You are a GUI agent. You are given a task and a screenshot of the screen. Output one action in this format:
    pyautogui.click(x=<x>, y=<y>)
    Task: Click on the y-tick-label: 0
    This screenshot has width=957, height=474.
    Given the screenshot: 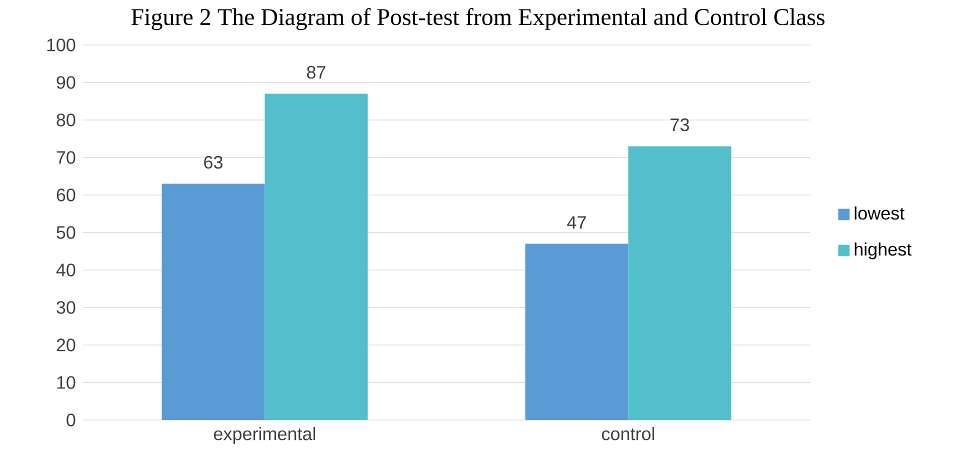 What is the action you would take?
    pyautogui.click(x=71, y=420)
    